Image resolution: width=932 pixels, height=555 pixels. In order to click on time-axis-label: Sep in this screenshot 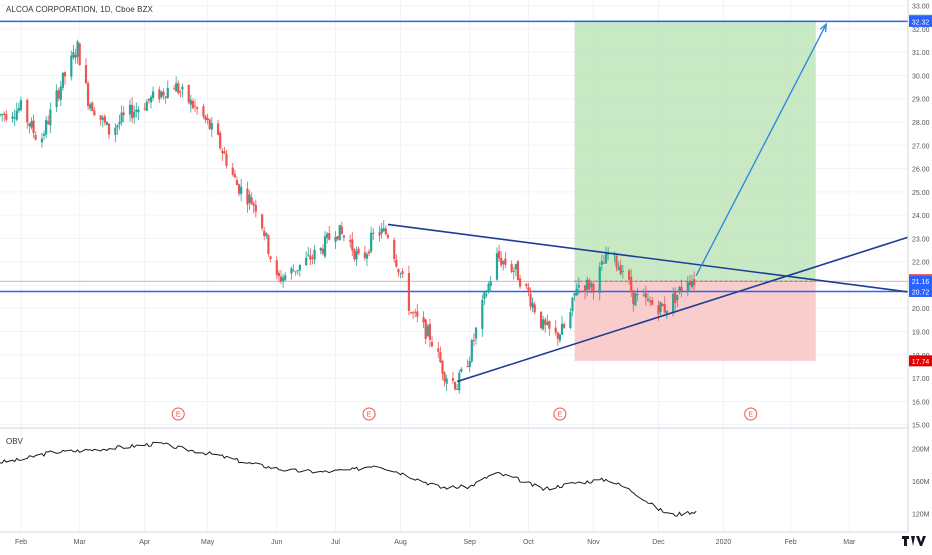, I will do `click(469, 542)`.